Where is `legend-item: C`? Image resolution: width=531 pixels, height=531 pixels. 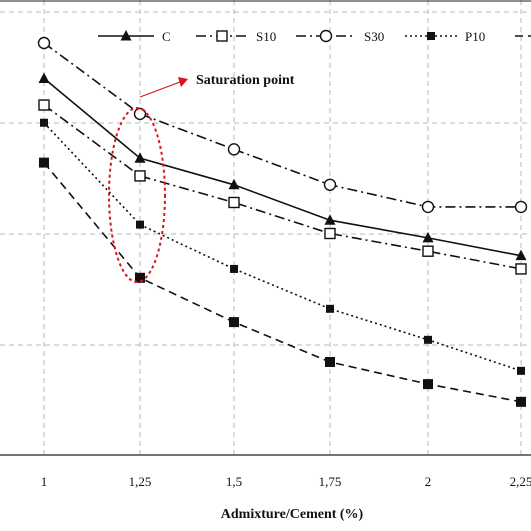 legend-item: C is located at coordinates (134, 36).